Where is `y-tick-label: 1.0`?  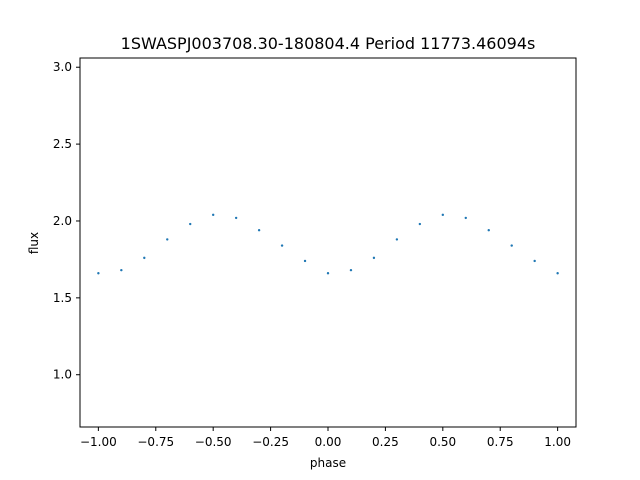
y-tick-label: 1.0 is located at coordinates (62, 375).